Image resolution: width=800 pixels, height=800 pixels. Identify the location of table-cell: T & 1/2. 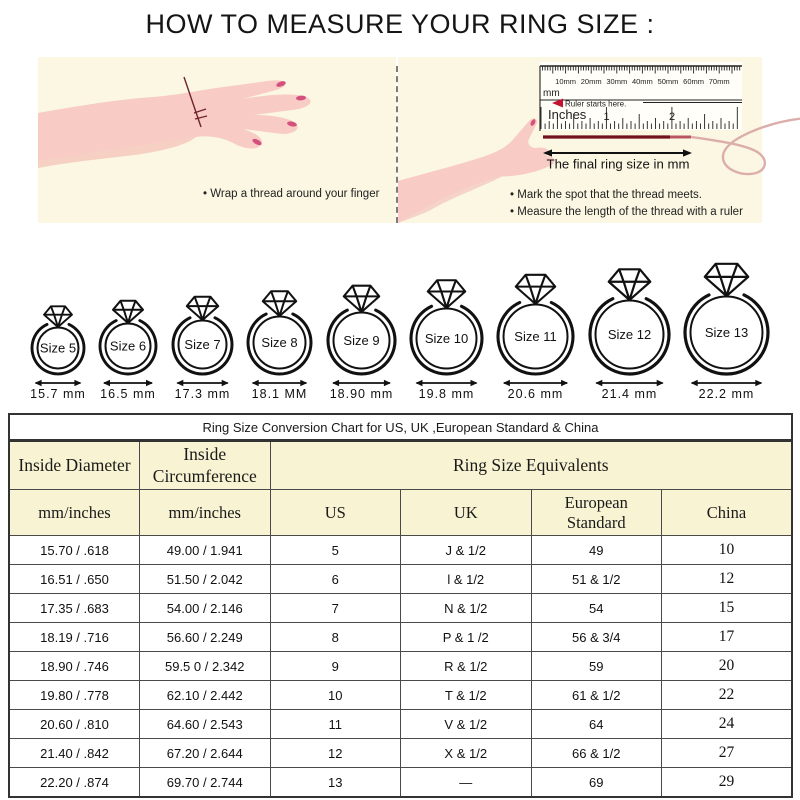
(466, 695).